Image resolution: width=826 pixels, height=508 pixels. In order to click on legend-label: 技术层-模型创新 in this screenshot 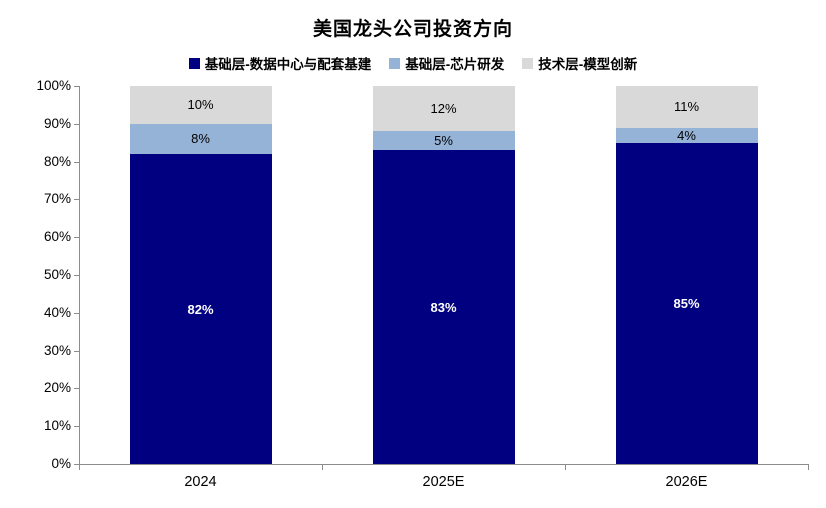, I will do `click(588, 64)`.